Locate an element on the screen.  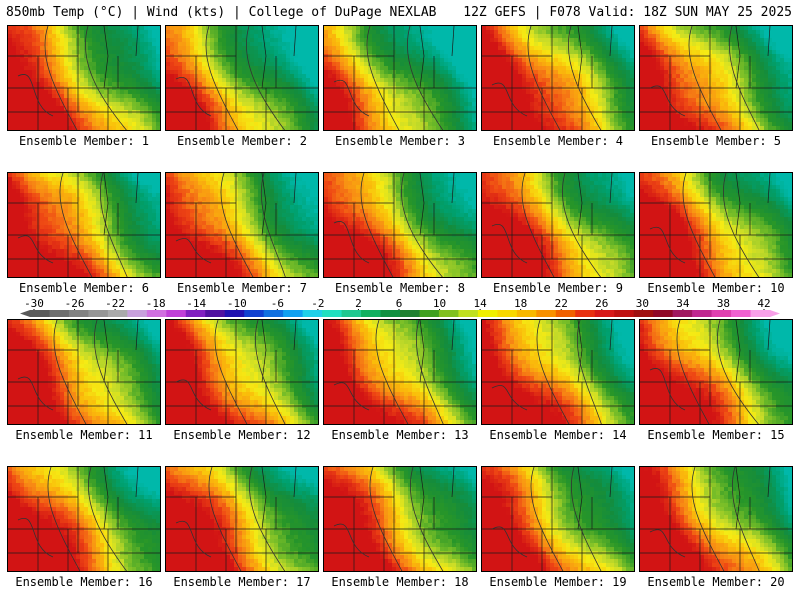
colorbar-tick-label: 2 is located at coordinates (358, 303).